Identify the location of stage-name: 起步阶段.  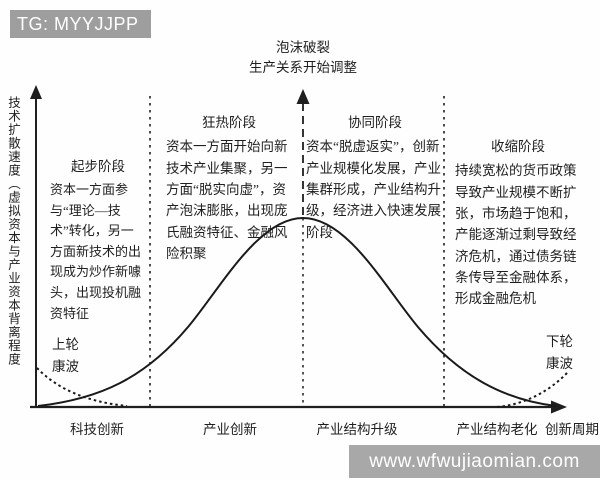
(98, 166).